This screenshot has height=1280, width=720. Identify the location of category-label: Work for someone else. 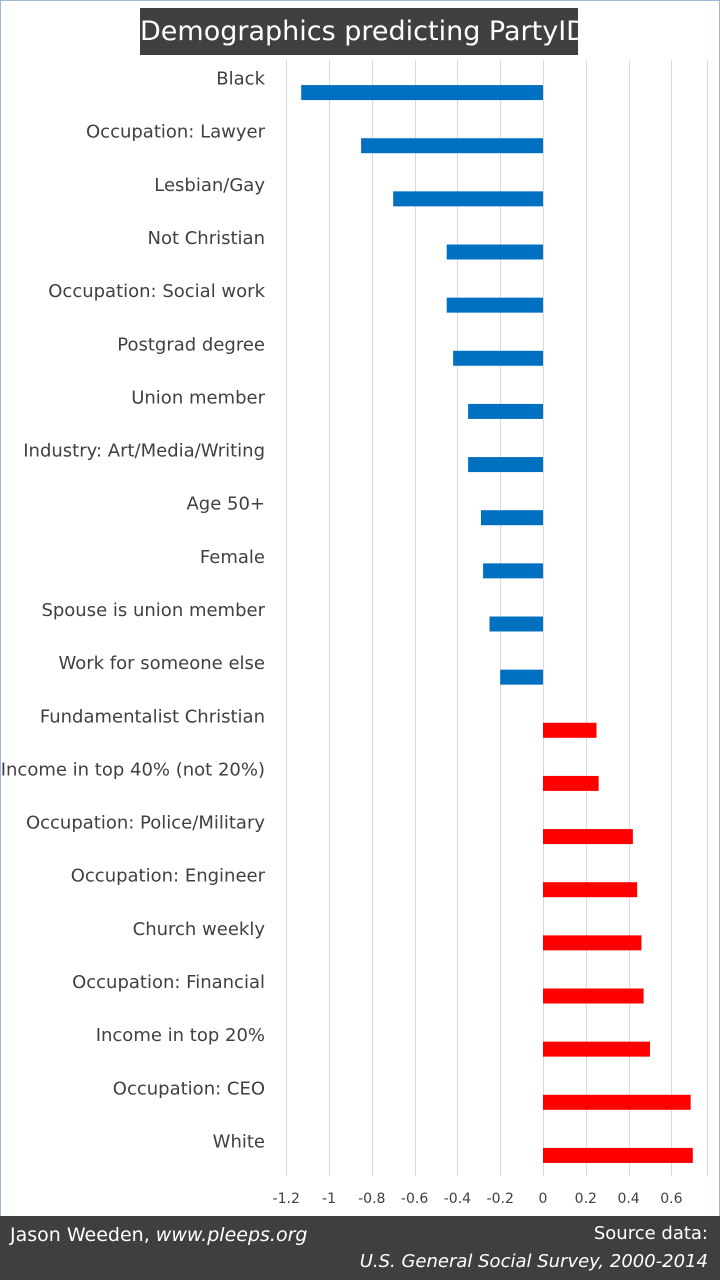
(161, 663).